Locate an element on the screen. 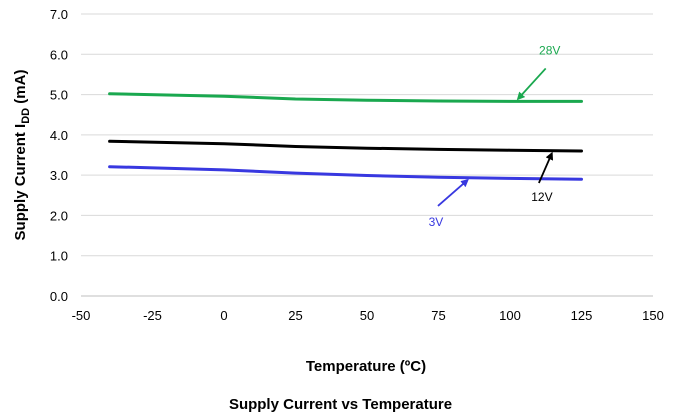  annotation-arrow-3v is located at coordinates (453, 192).